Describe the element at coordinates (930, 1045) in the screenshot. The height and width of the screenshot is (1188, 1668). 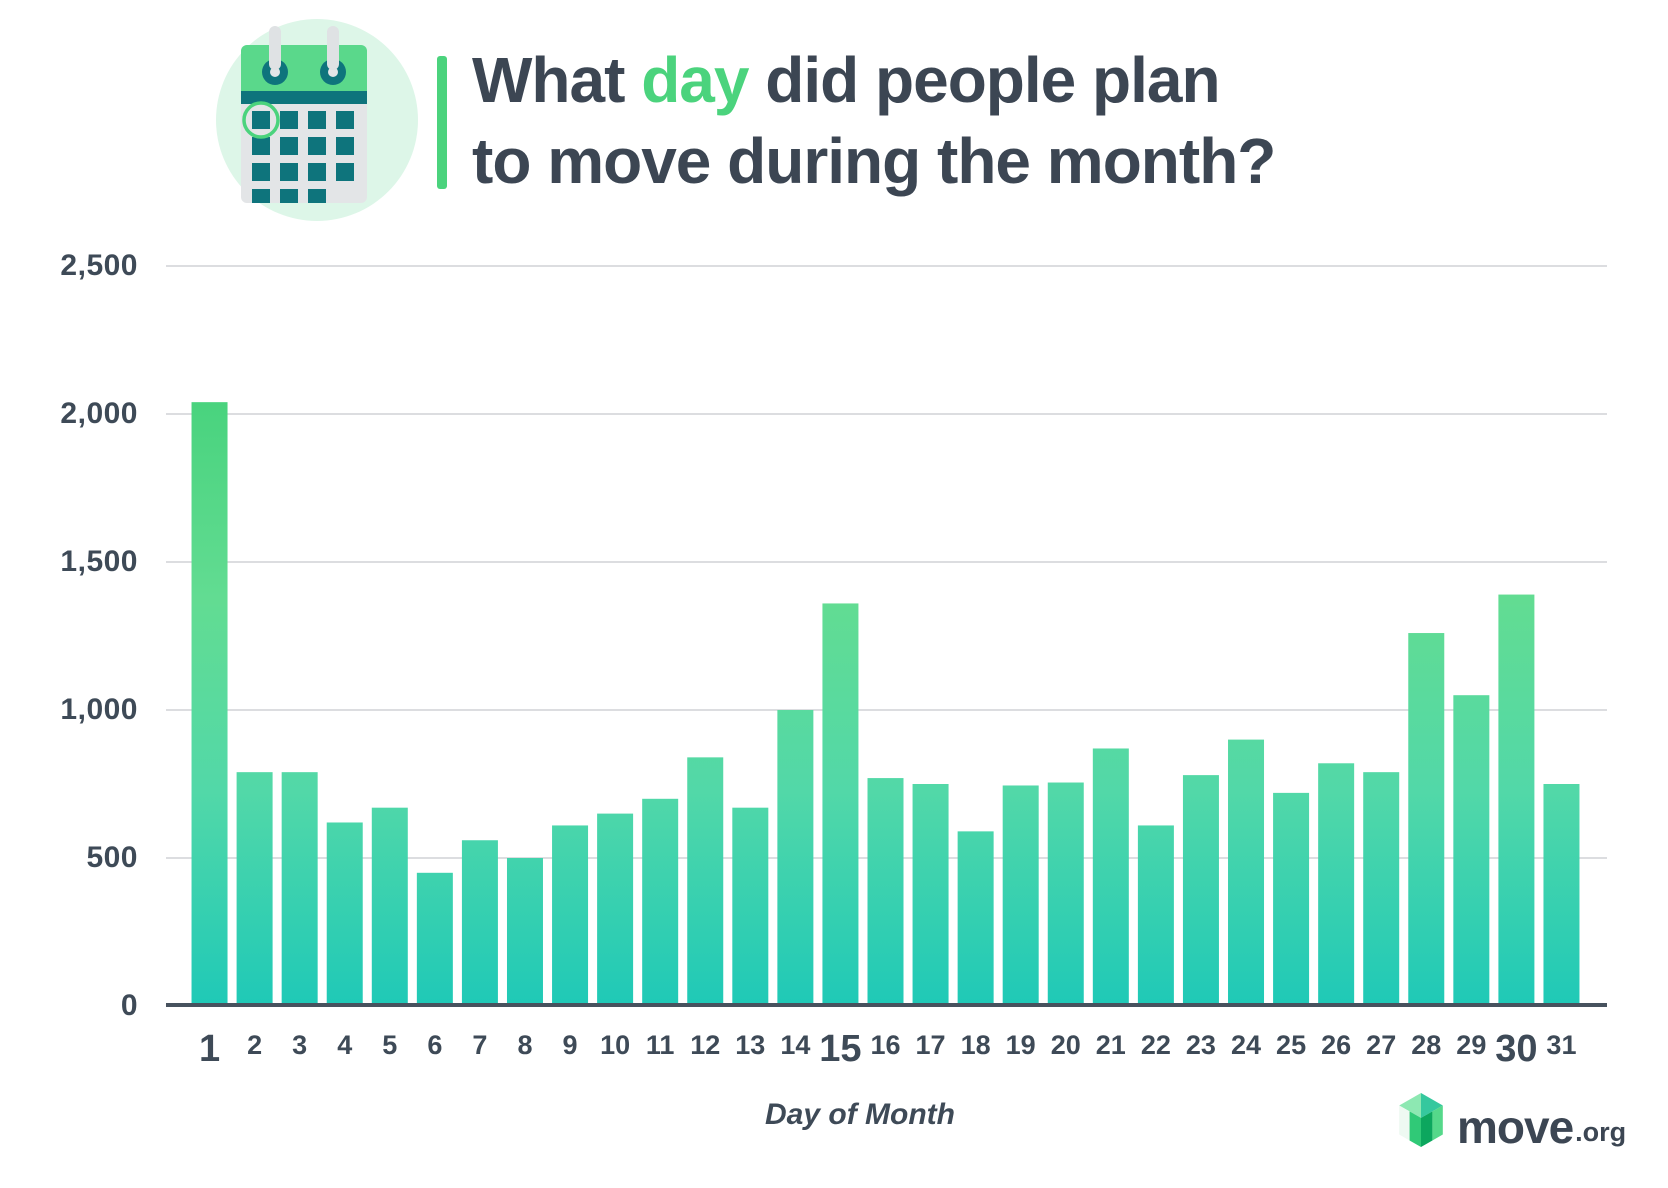
I see `x-tick-label-17: 17` at that location.